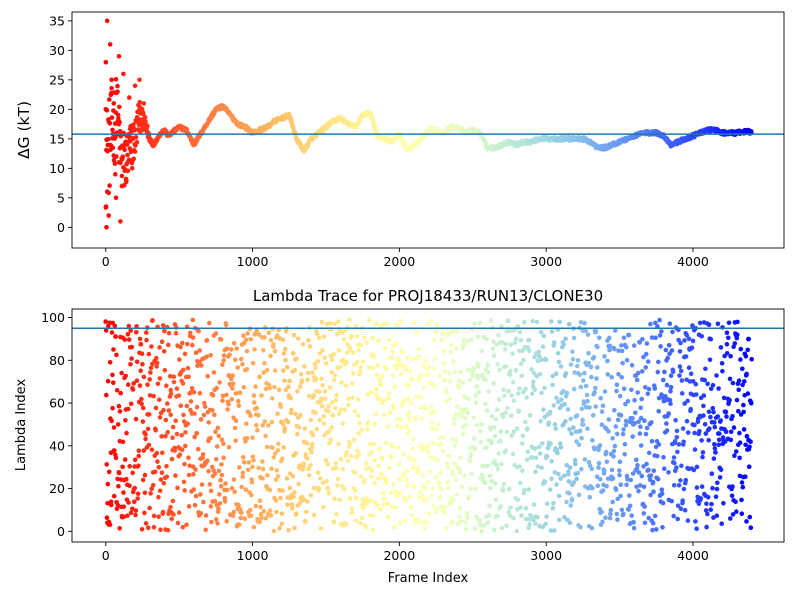 The image size is (800, 600). Describe the element at coordinates (57, 109) in the screenshot. I see `y-tick-label: 20` at that location.